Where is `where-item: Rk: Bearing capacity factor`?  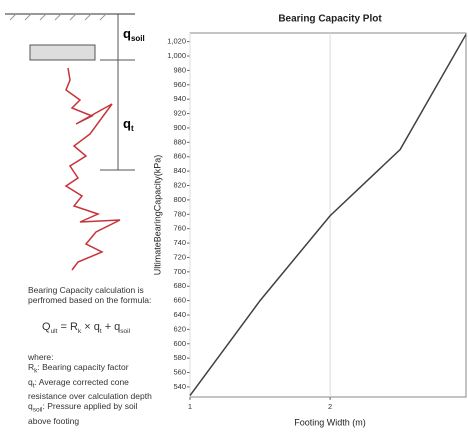
where-item: Rk: Bearing capacity factor is located at coordinates (93, 369).